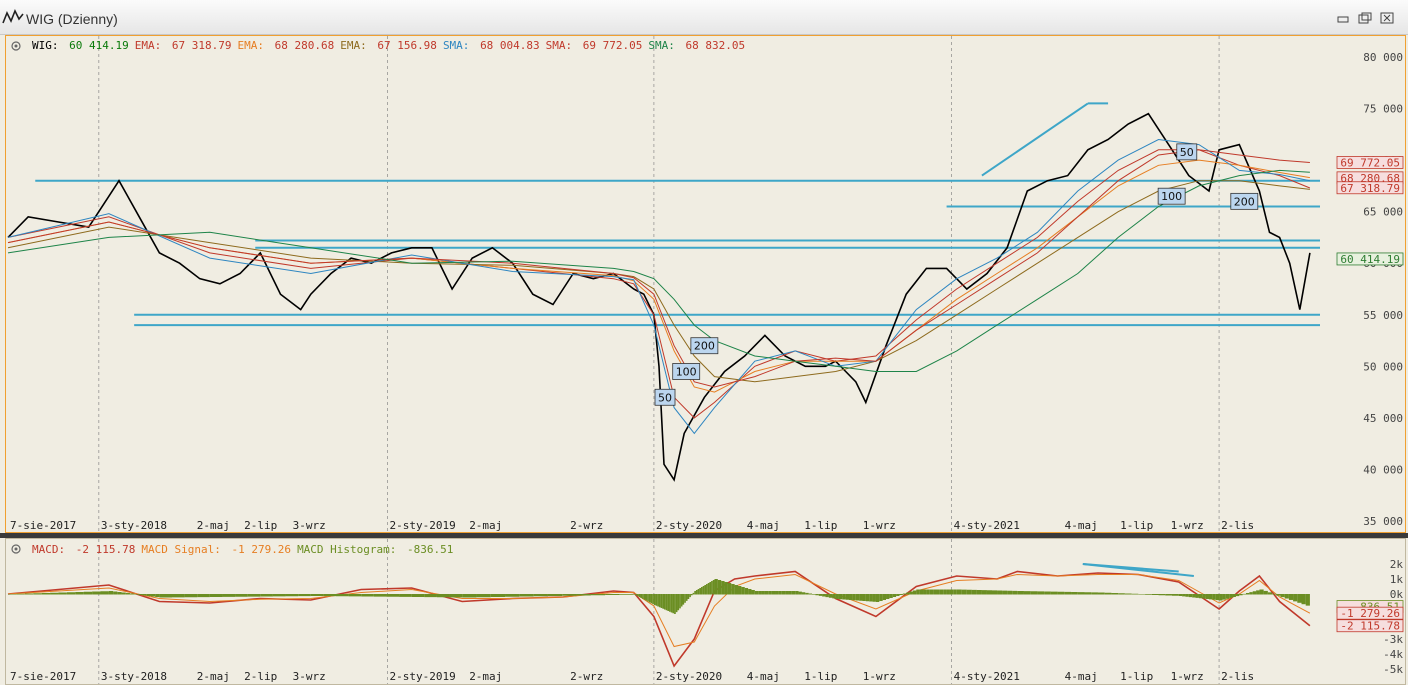 Image resolution: width=1408 pixels, height=685 pixels. I want to click on chart-settings-gear-icon, so click(16, 46).